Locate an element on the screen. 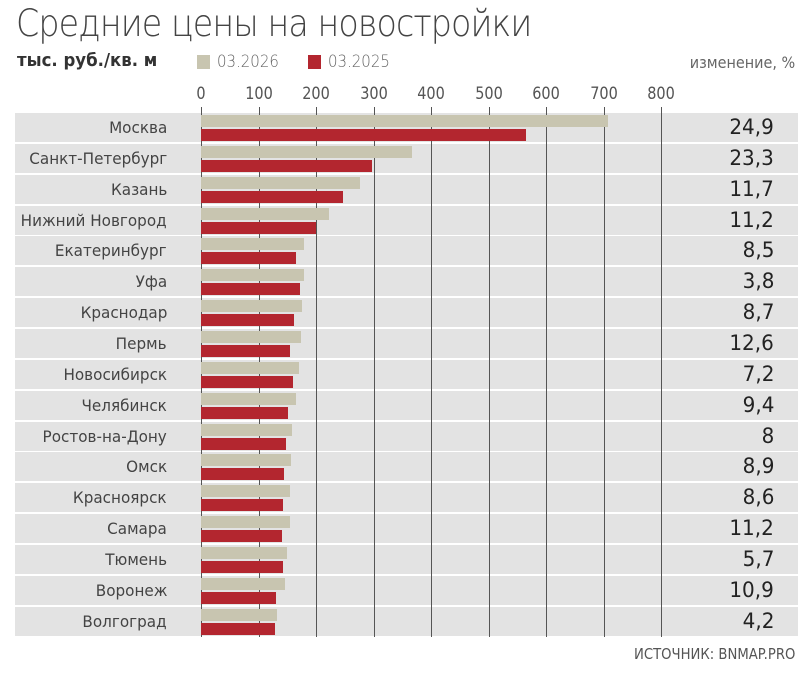 The width and height of the screenshot is (809, 677). change-value: 8 is located at coordinates (767, 435).